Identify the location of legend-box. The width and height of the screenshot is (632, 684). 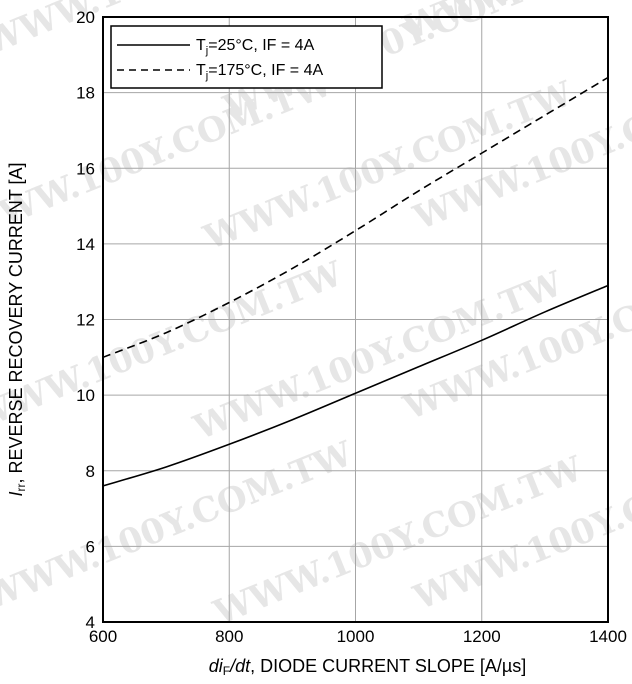
(246, 57).